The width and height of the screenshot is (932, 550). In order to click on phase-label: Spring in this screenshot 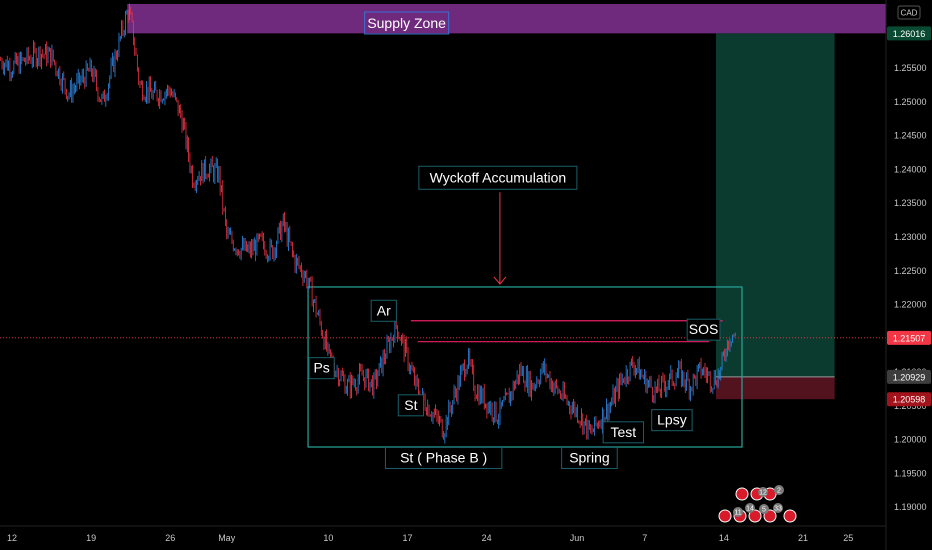, I will do `click(589, 457)`.